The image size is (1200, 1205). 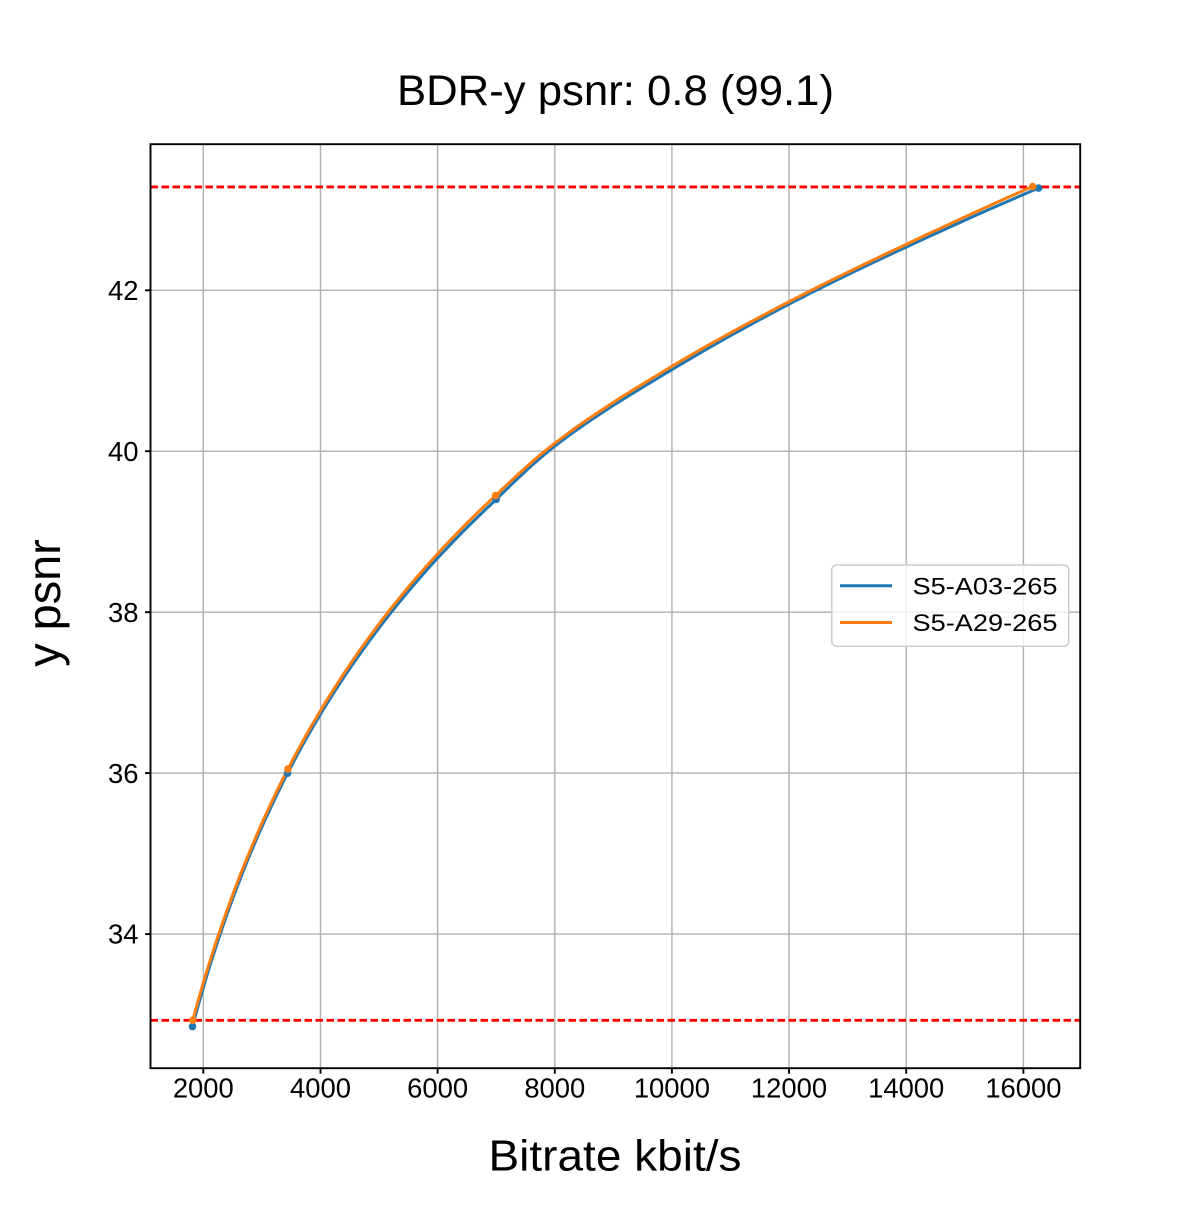 I want to click on svg-text: Bitrate kbit/s, so click(x=615, y=1155).